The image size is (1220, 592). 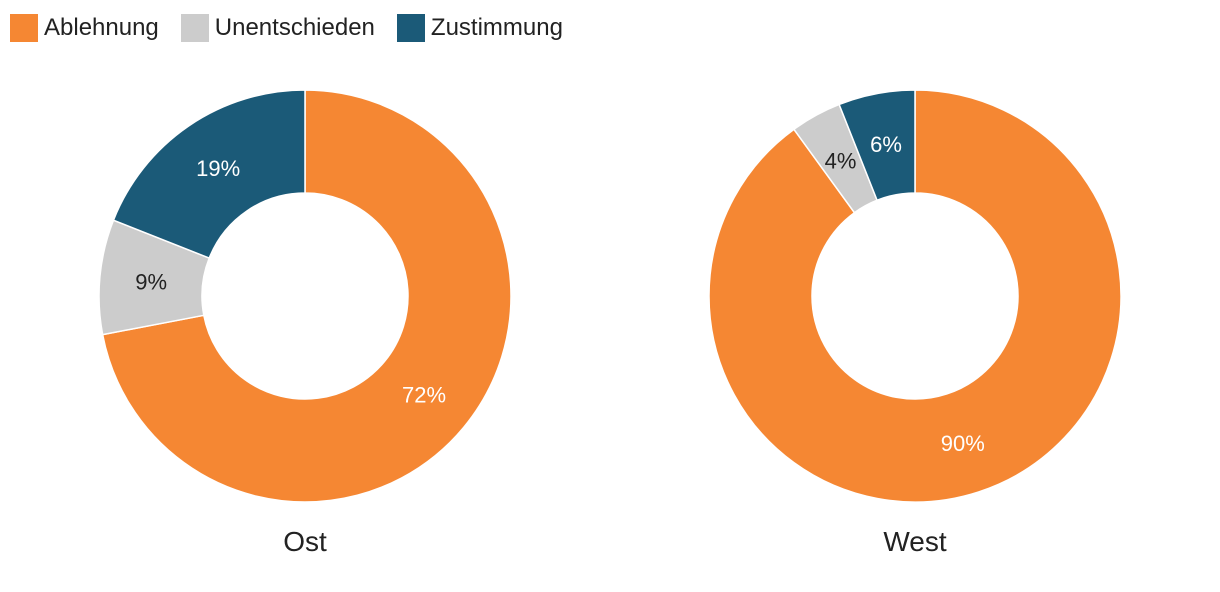 What do you see at coordinates (24, 28) in the screenshot?
I see `legend-swatch-ablehnung` at bounding box center [24, 28].